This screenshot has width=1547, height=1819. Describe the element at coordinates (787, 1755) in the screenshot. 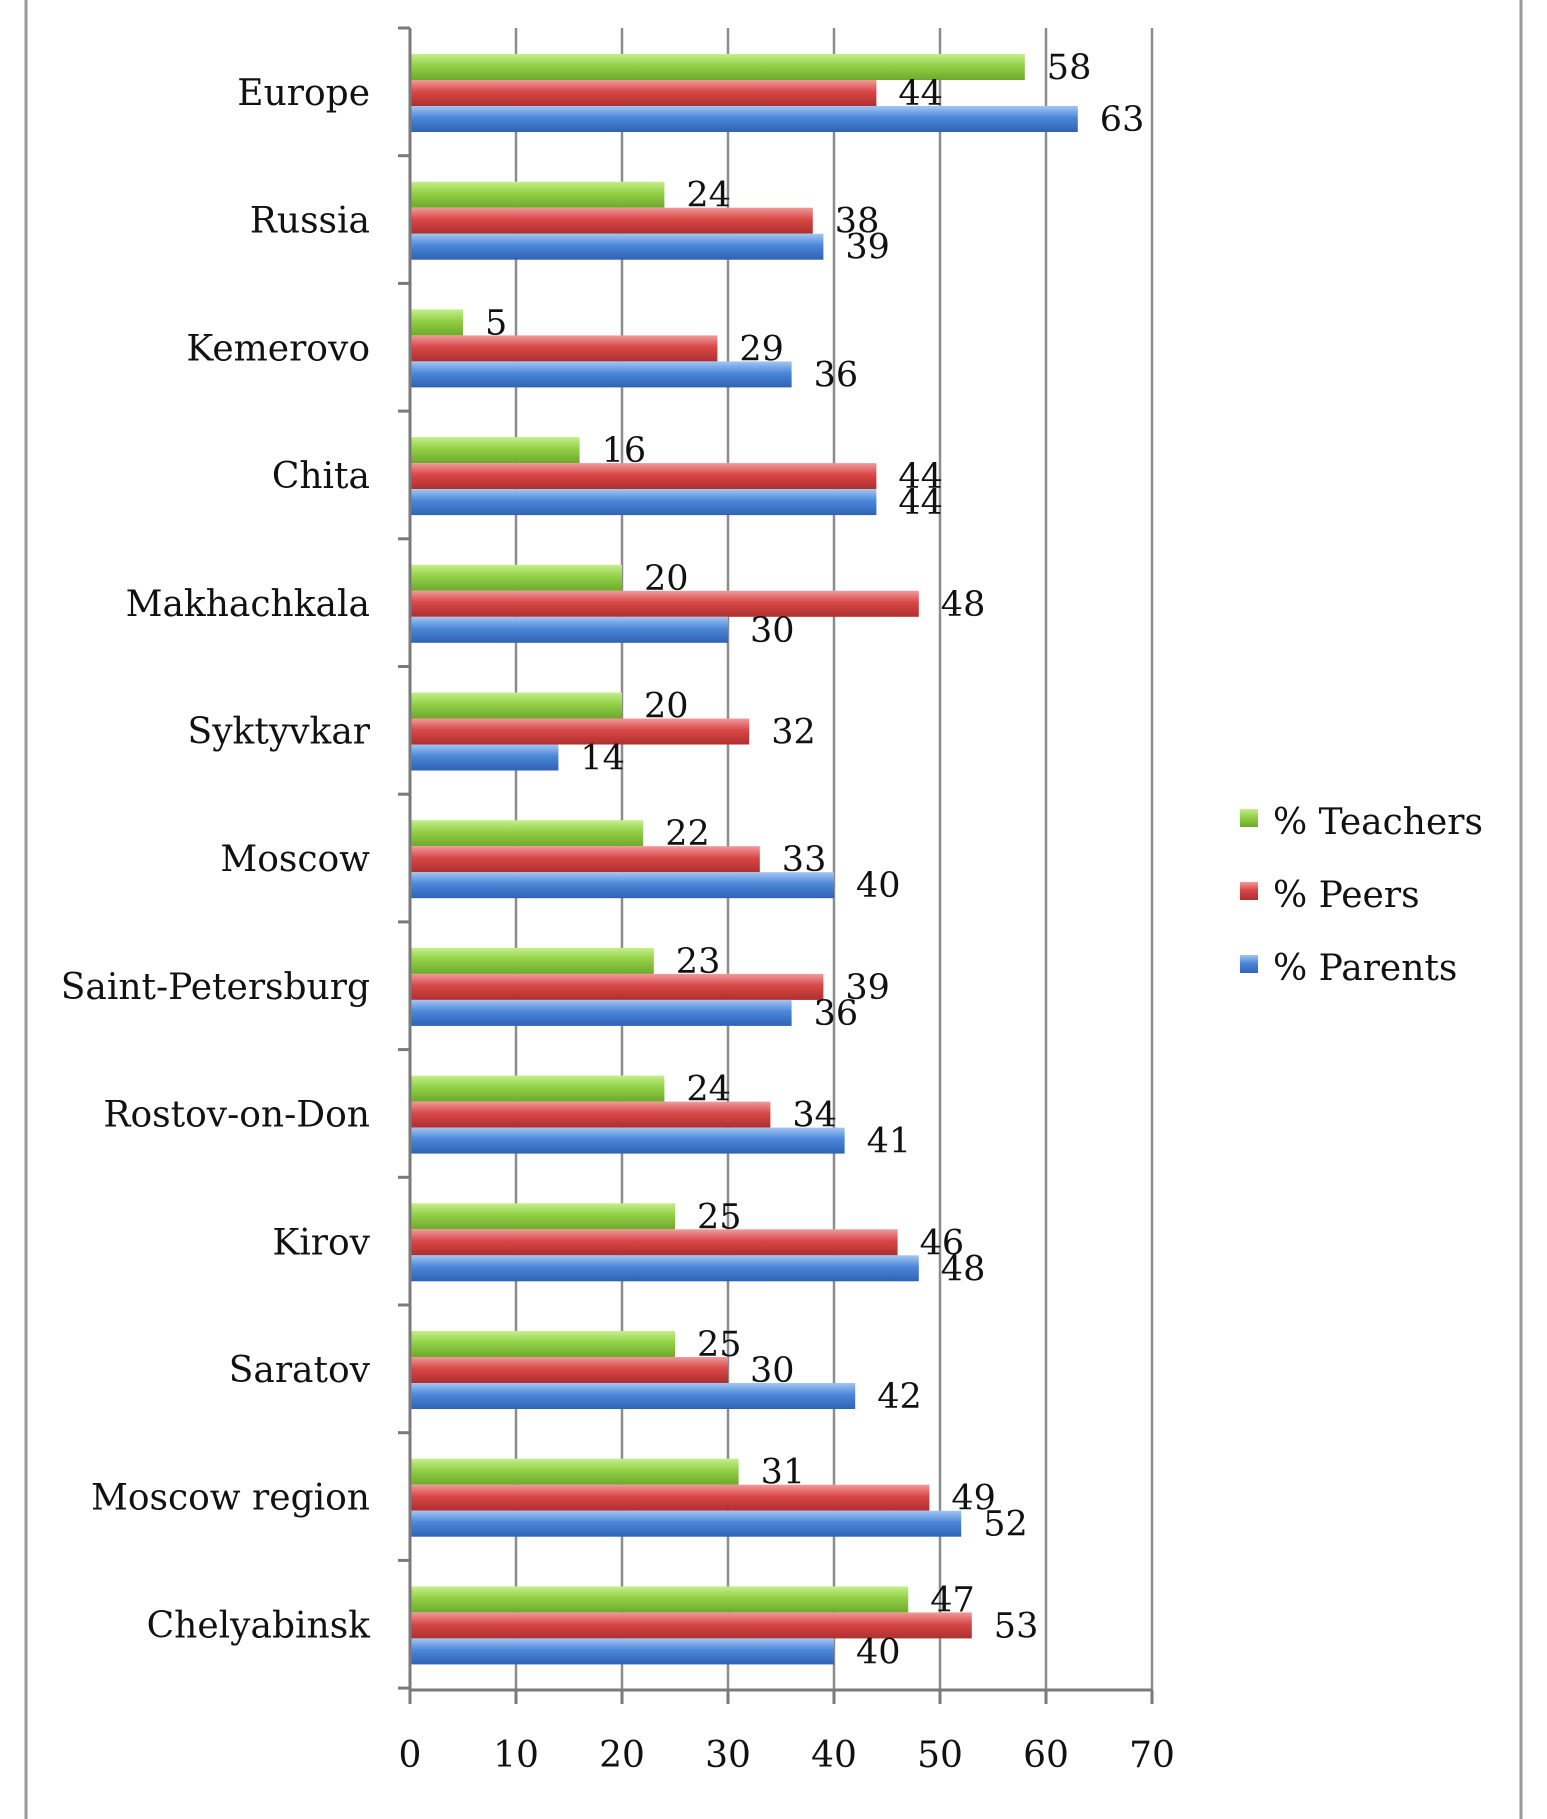

I see `x-tick-labels: 0 10 20 30 40 50 60 70` at that location.